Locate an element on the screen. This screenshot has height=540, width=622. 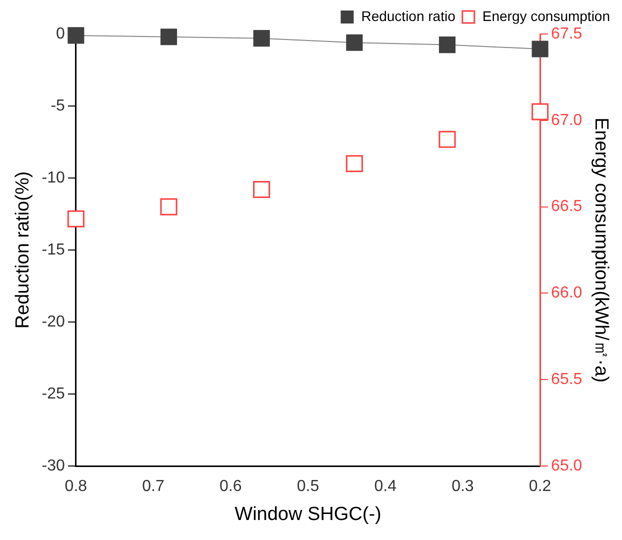
x-axis-title: Window SHGC(-) is located at coordinates (308, 514).